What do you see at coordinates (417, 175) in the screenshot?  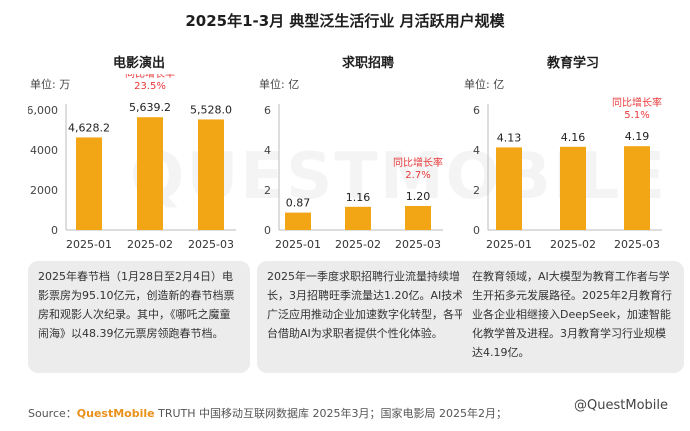 I see `growth-rate-value: 2.7%` at bounding box center [417, 175].